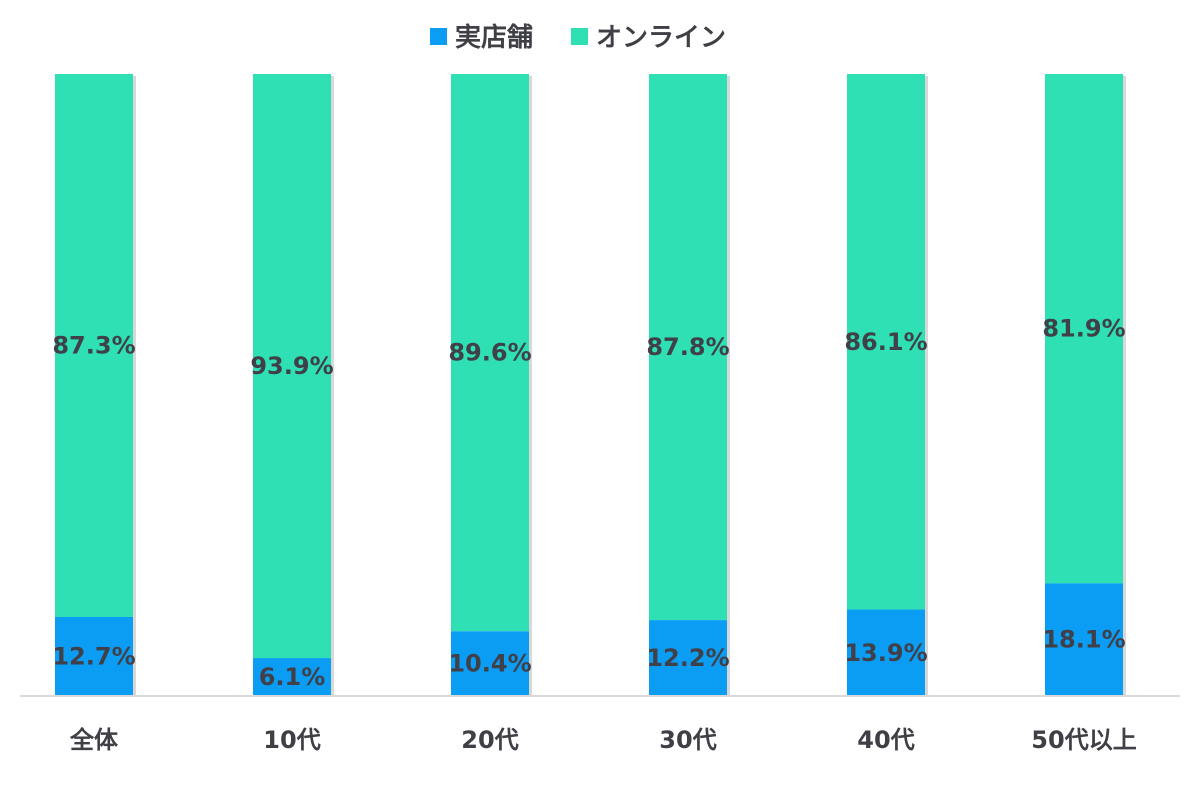  What do you see at coordinates (438, 36) in the screenshot?
I see `legend-swatch-store` at bounding box center [438, 36].